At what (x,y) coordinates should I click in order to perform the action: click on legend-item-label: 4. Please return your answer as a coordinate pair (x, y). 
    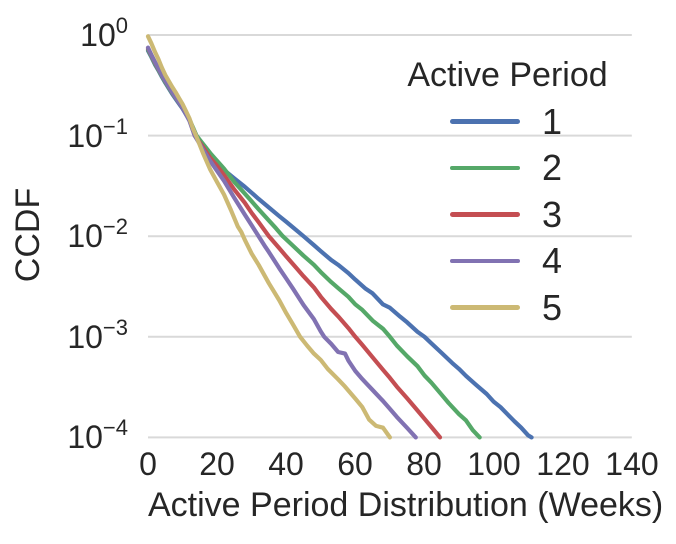
    Looking at the image, I should click on (552, 260).